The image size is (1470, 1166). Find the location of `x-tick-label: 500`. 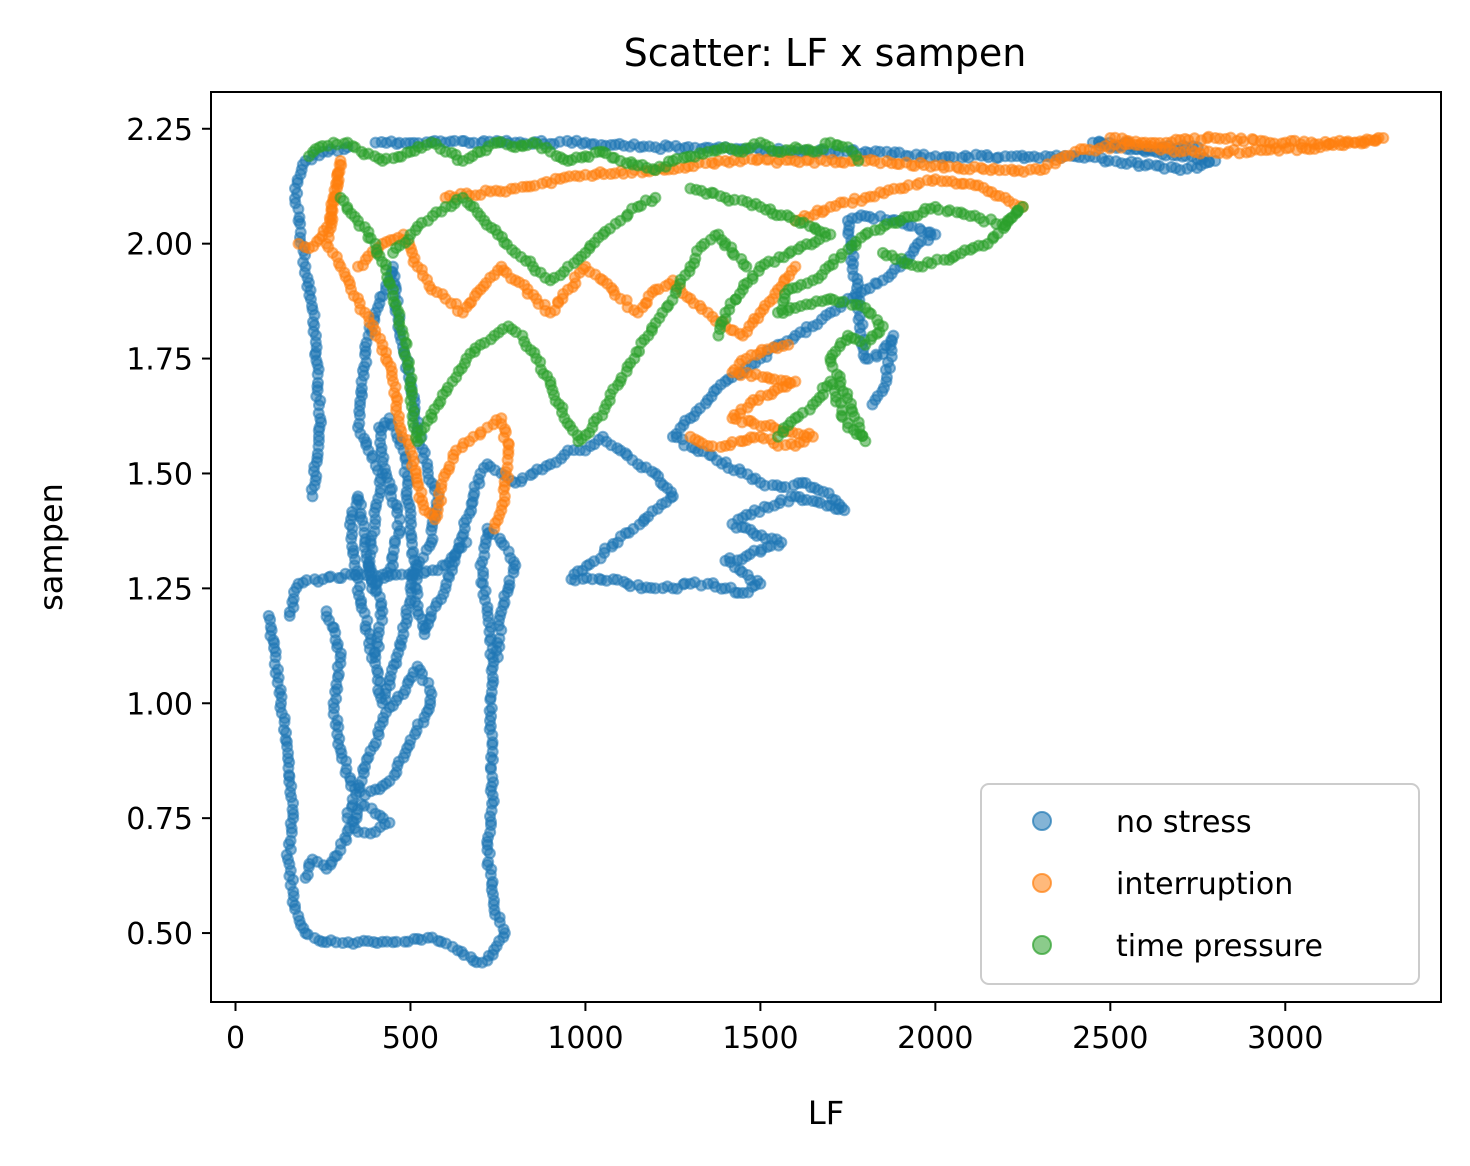

x-tick-label: 500 is located at coordinates (410, 1038).